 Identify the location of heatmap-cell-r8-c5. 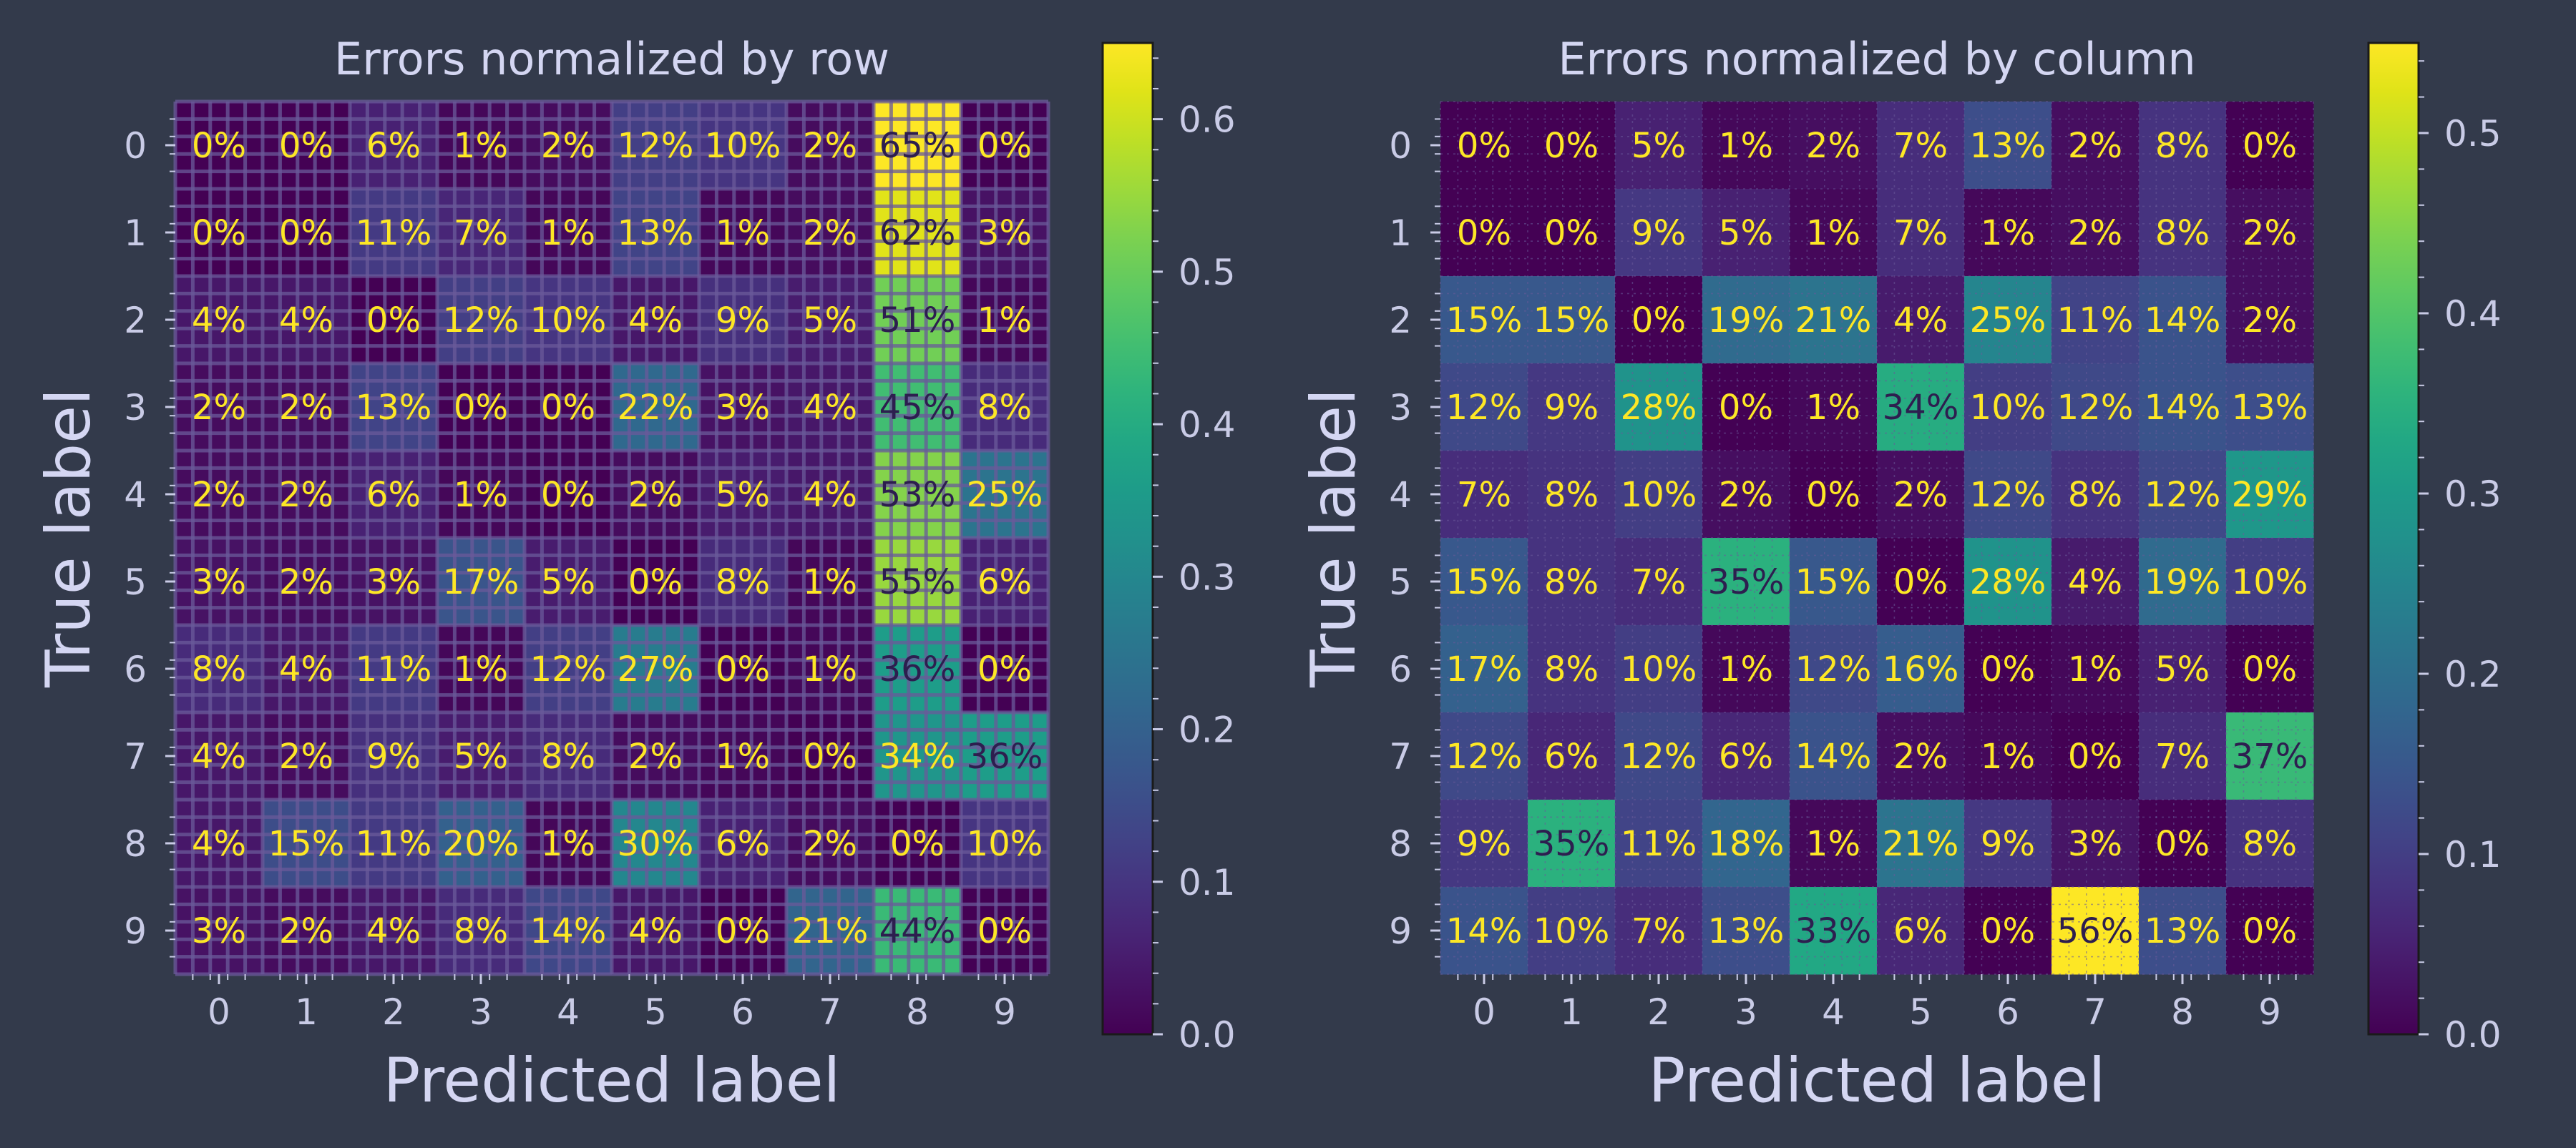
(656, 844).